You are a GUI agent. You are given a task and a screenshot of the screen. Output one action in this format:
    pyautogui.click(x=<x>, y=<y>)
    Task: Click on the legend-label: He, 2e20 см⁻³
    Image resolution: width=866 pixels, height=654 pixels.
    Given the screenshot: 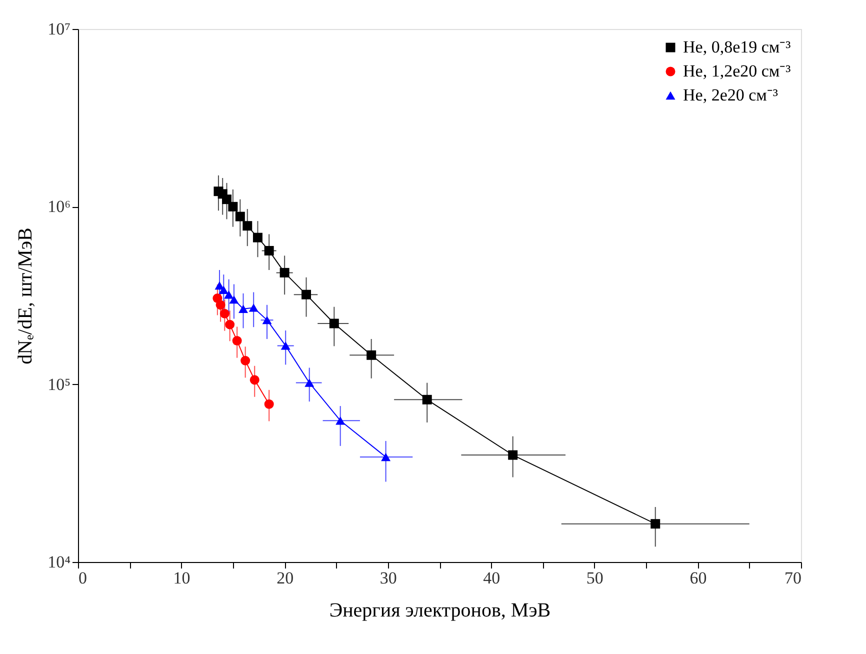 What is the action you would take?
    pyautogui.click(x=730, y=95)
    